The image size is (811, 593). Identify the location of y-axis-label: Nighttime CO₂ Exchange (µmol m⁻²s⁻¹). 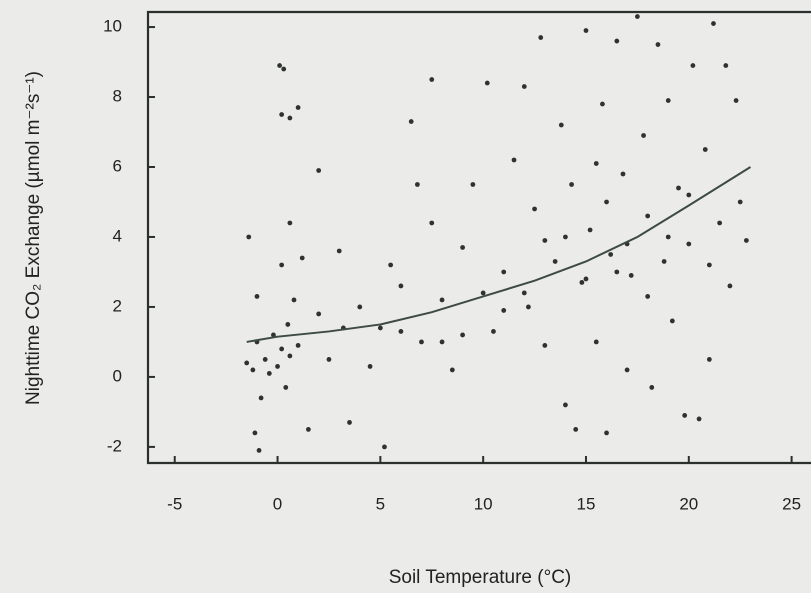
(33, 238).